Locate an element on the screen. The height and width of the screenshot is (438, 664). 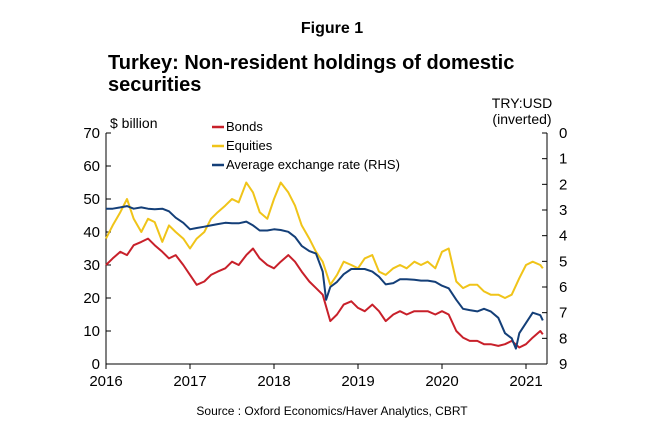
x-tick-label: 2021 is located at coordinates (525, 381).